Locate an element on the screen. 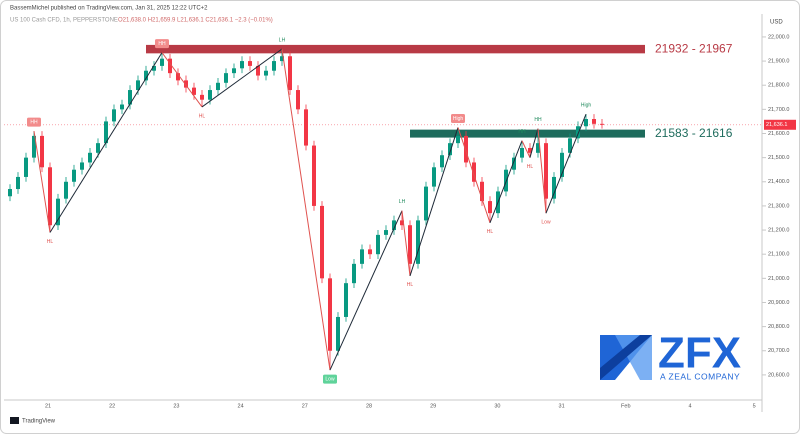  brand: ZFX is located at coordinates (699, 353).